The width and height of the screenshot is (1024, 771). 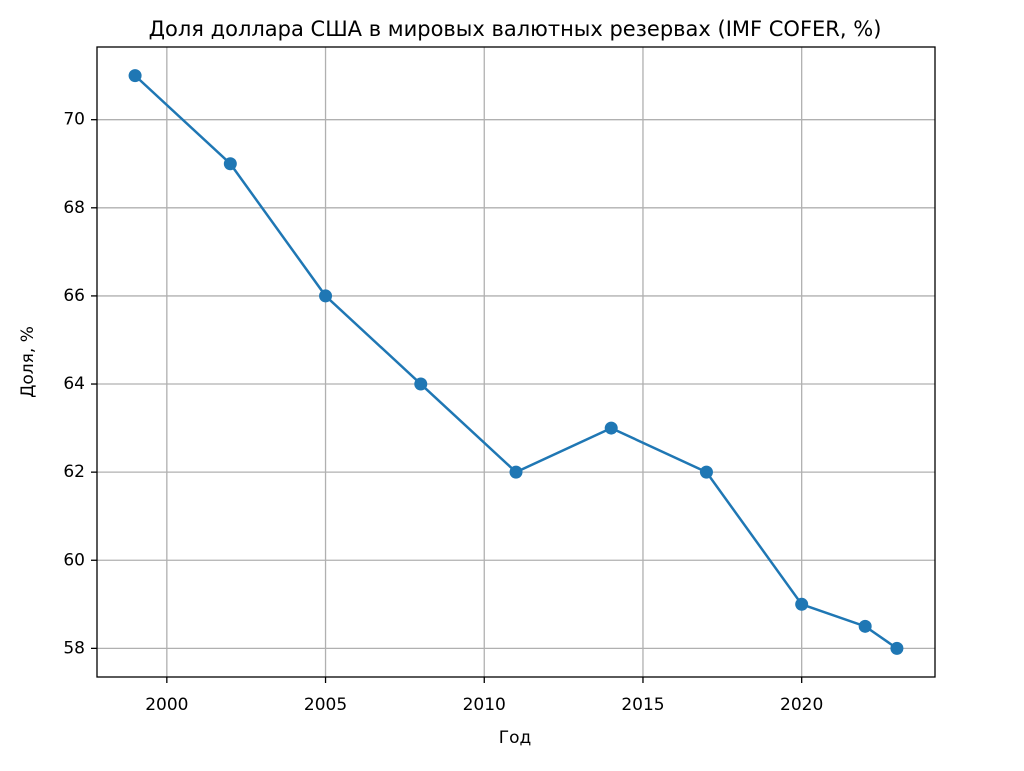 I want to click on x-tick-label: 2010, so click(x=484, y=705).